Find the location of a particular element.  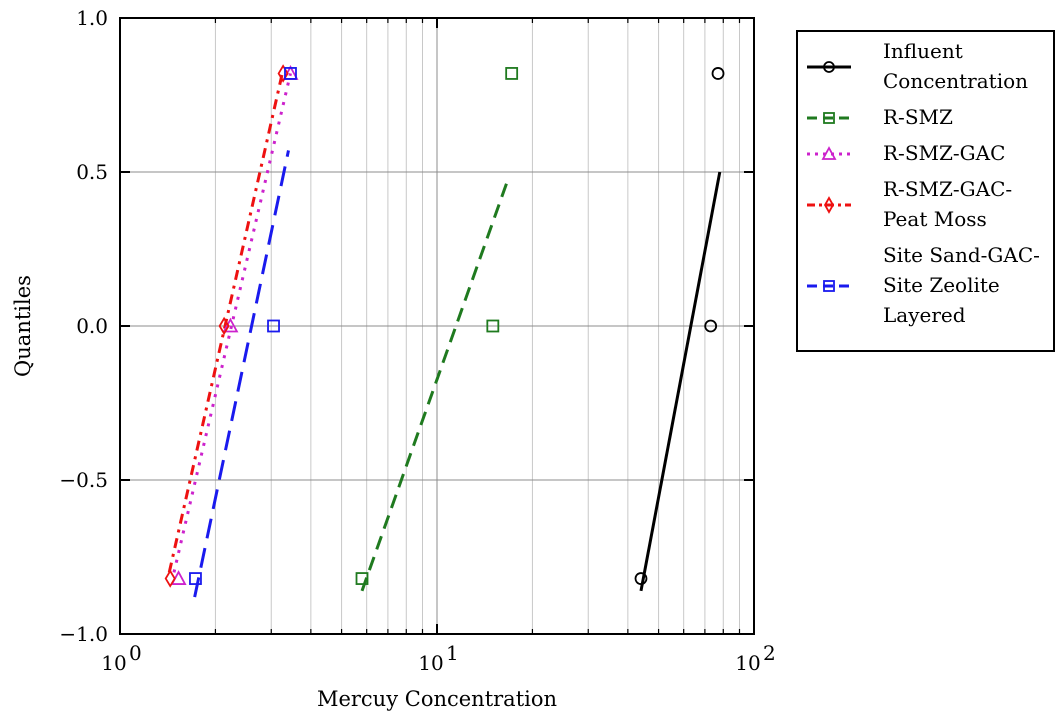

legend-label-series-5: Layered is located at coordinates (924, 315).